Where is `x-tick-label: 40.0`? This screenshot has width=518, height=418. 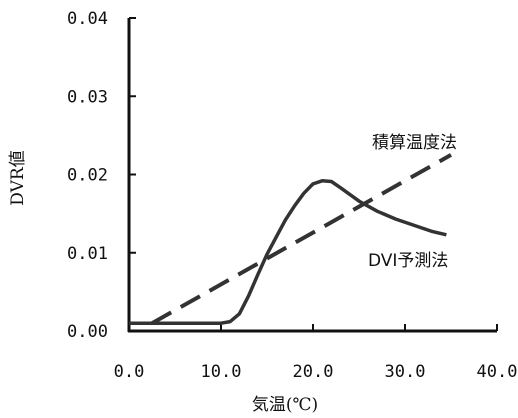 x-tick-label: 40.0 is located at coordinates (497, 372).